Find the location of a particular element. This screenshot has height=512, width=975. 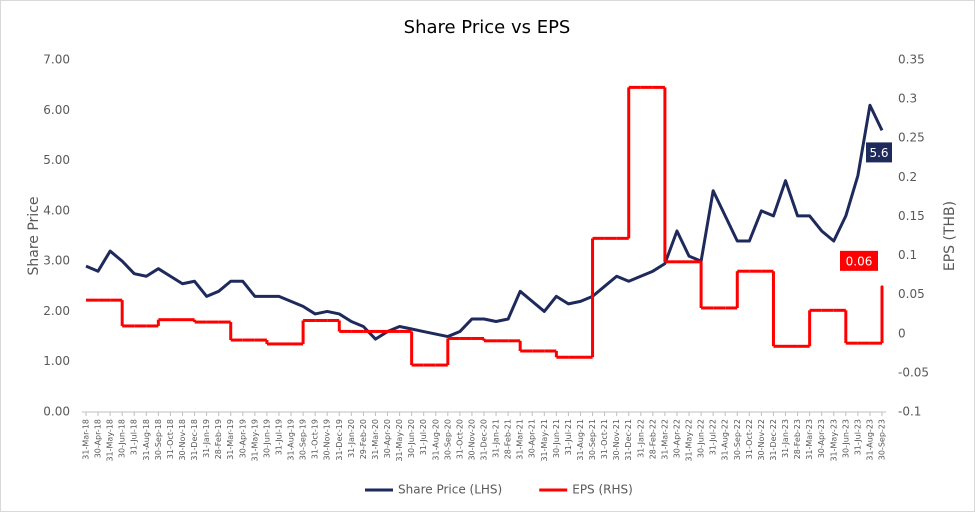

x-tick-label: 30-Jun-19 is located at coordinates (266, 438).